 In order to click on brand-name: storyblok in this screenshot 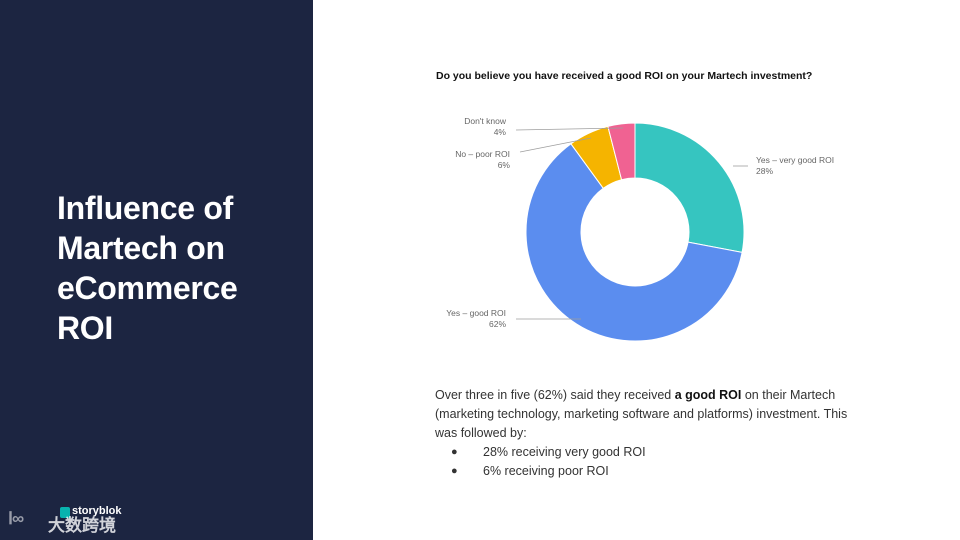, I will do `click(97, 511)`.